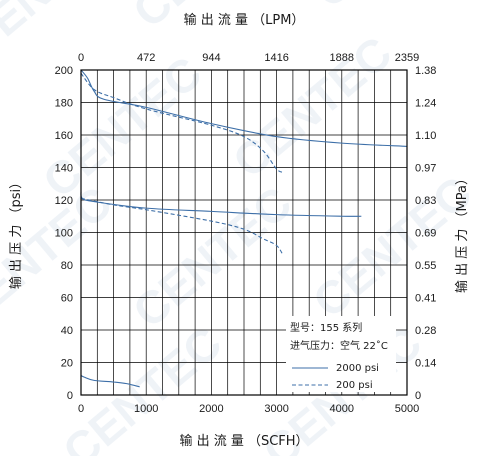  What do you see at coordinates (425, 331) in the screenshot?
I see `y-tick-label-right: 0.28` at bounding box center [425, 331].